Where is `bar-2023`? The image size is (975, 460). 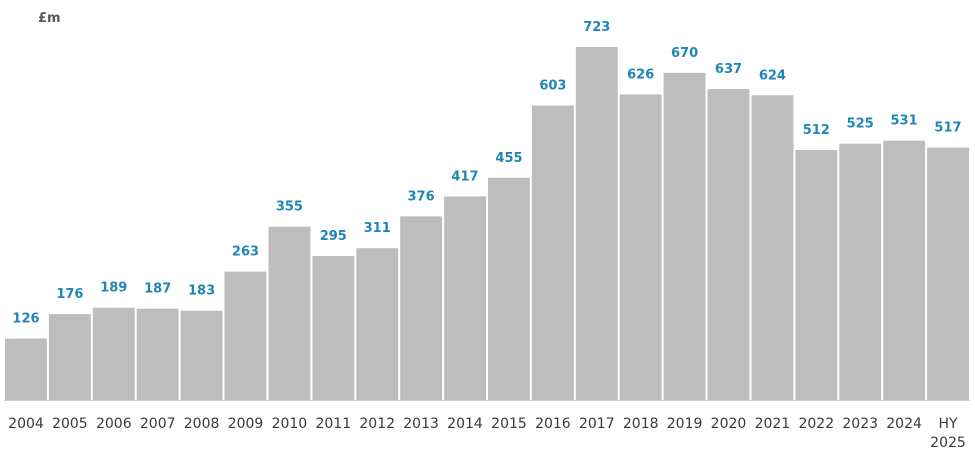
bar-2023 is located at coordinates (860, 271).